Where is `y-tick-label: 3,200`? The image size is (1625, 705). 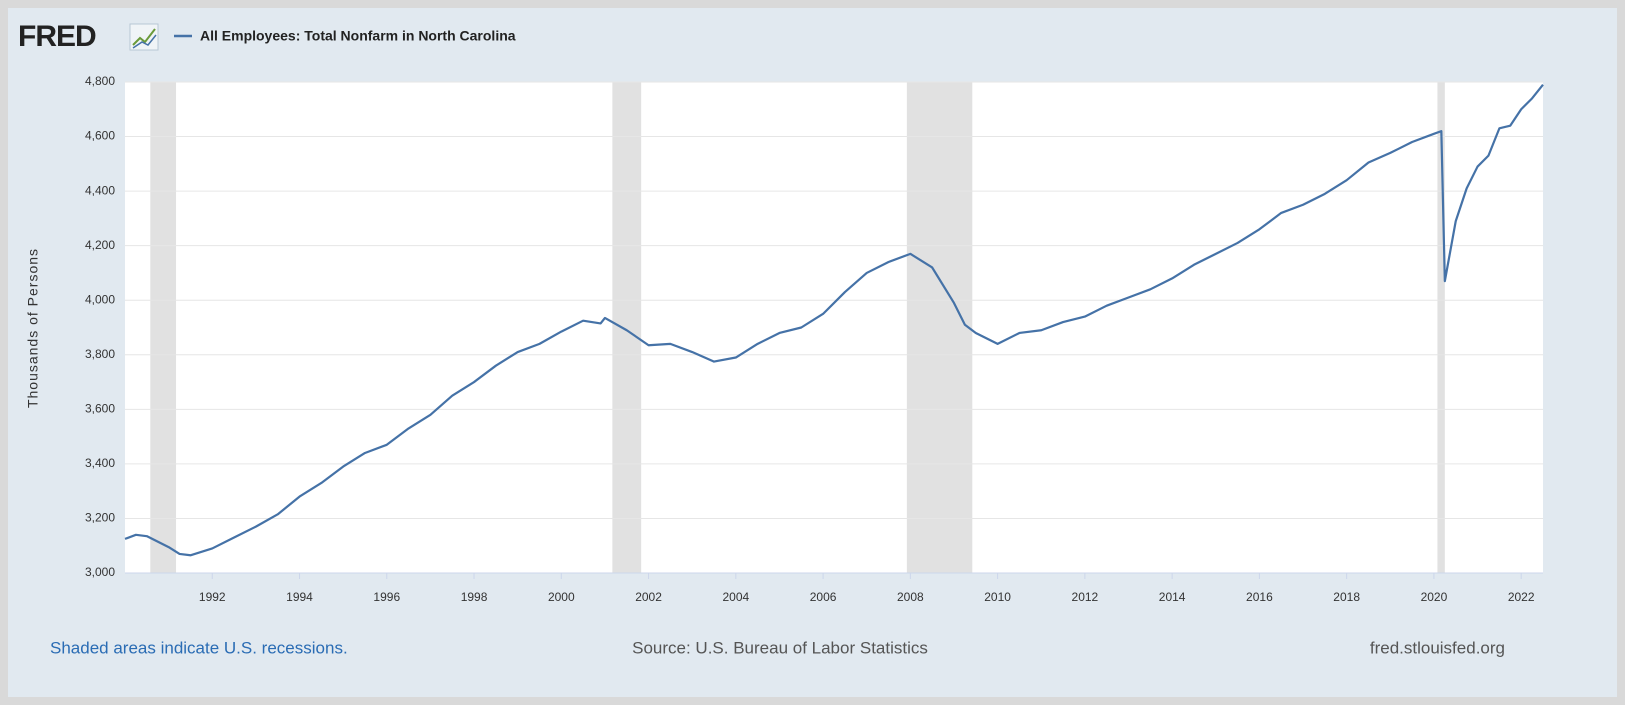
y-tick-label: 3,200 is located at coordinates (100, 518).